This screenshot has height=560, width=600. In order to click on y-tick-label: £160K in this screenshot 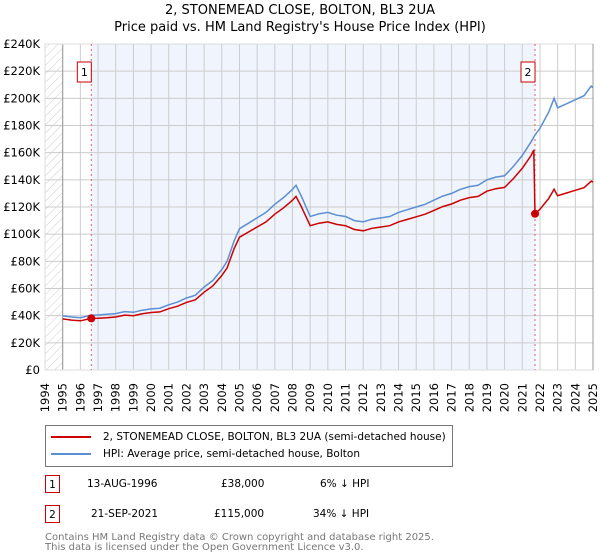, I will do `click(21, 153)`.